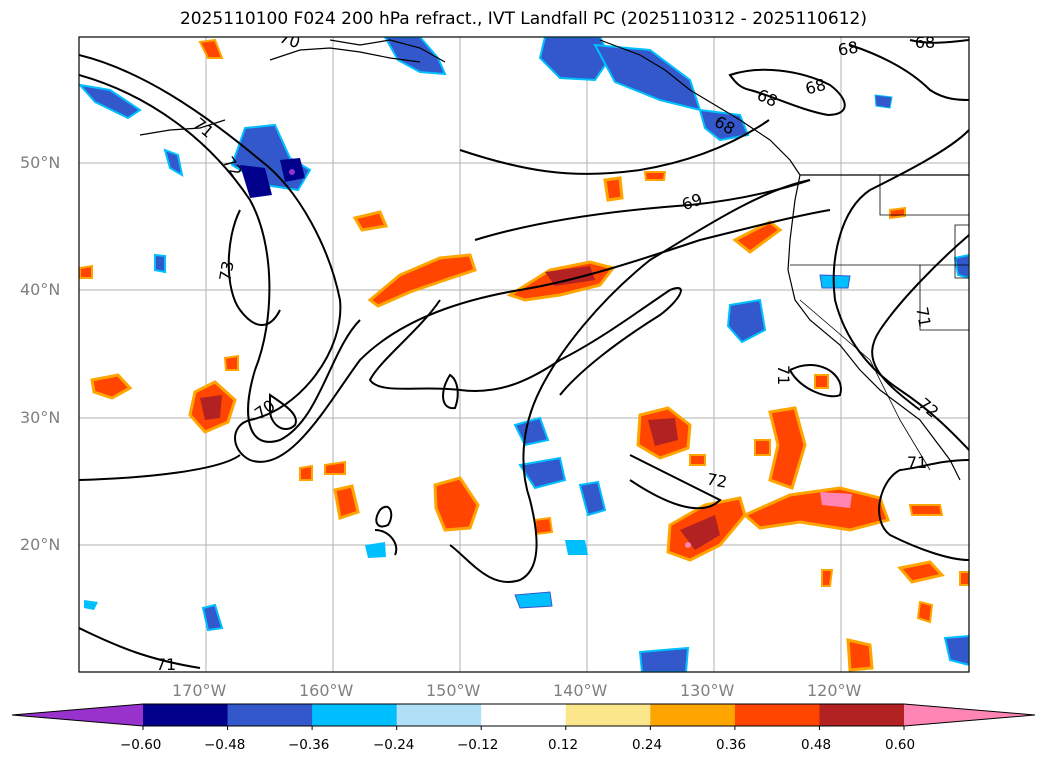 The height and width of the screenshot is (765, 1047). What do you see at coordinates (199, 690) in the screenshot?
I see `lon-label-170w: 170°W` at bounding box center [199, 690].